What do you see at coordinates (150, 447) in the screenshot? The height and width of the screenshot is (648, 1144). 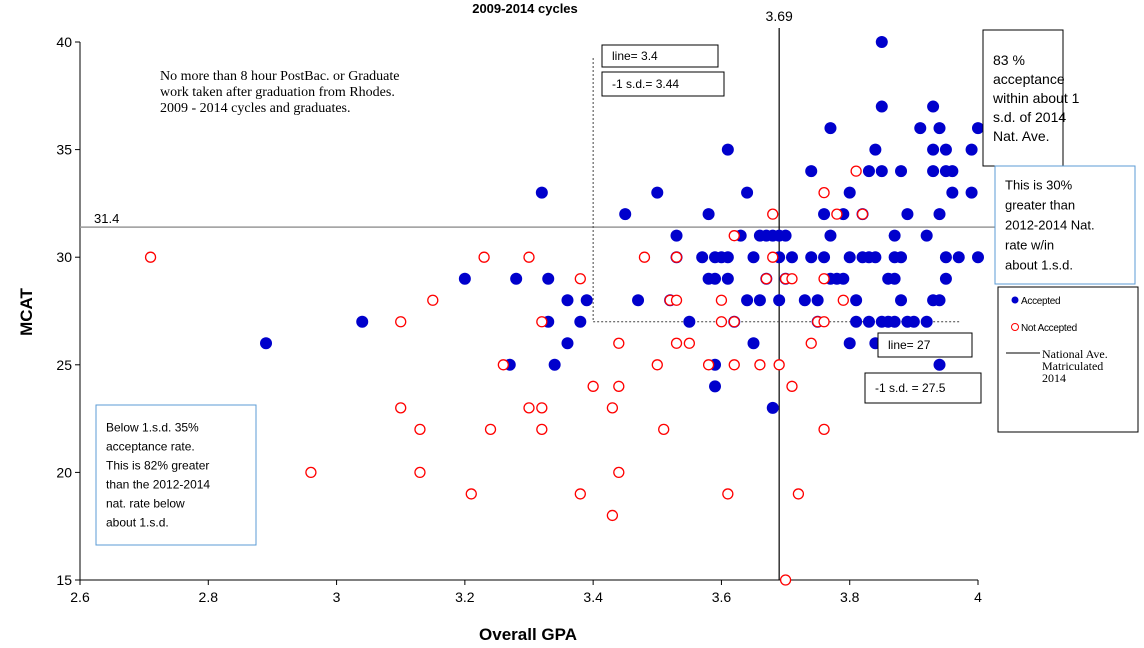 I see `annotation-text: acceptance rate.` at bounding box center [150, 447].